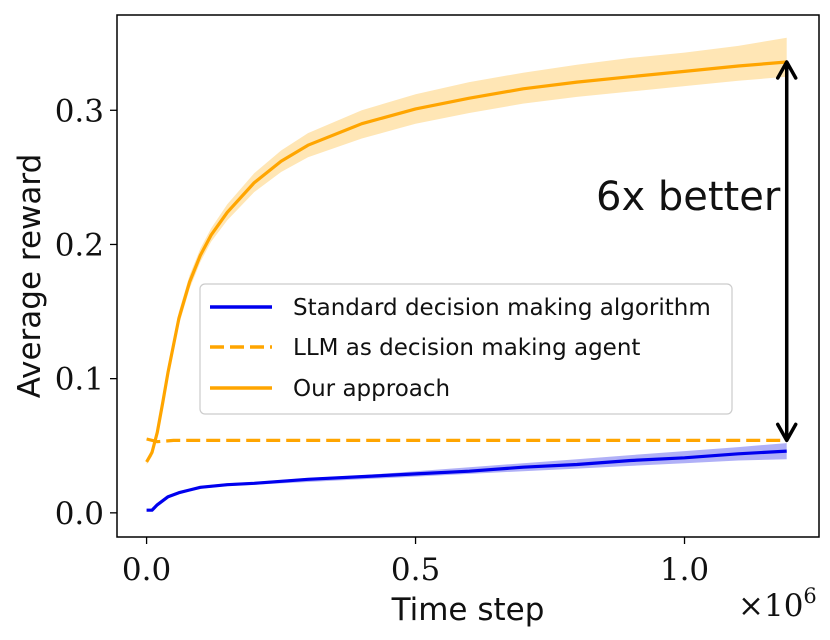 The height and width of the screenshot is (640, 830). Describe the element at coordinates (466, 440) in the screenshot. I see `line-llm` at that location.